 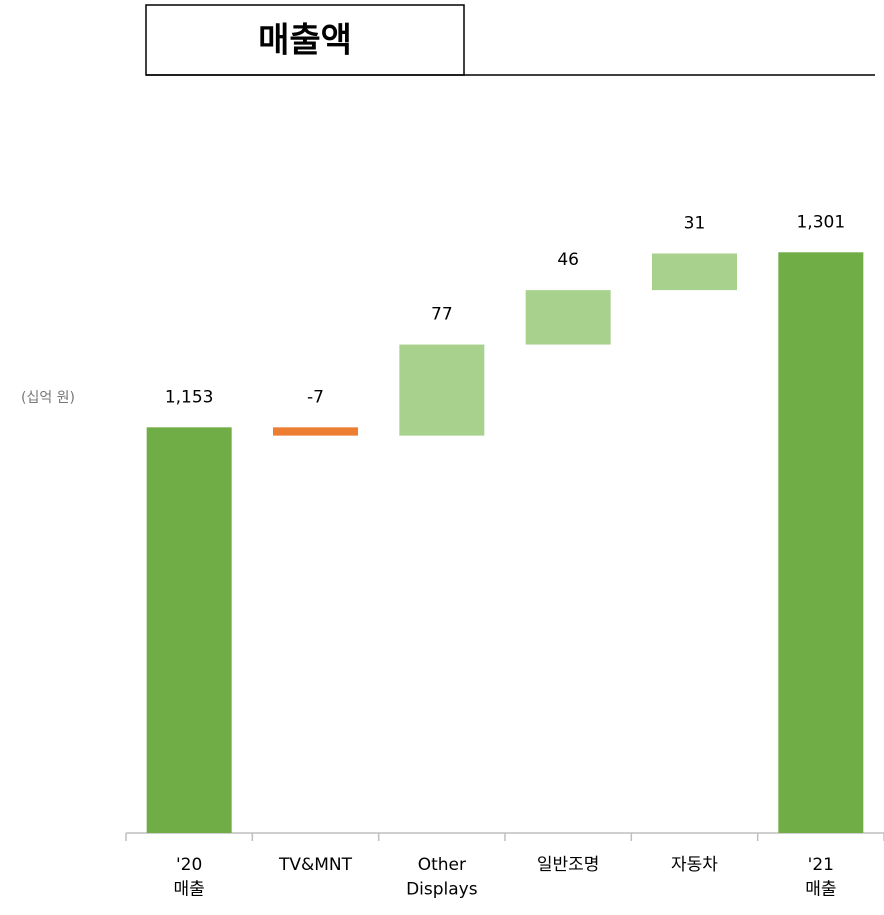 What do you see at coordinates (820, 222) in the screenshot?
I see `value-label: 1,301` at bounding box center [820, 222].